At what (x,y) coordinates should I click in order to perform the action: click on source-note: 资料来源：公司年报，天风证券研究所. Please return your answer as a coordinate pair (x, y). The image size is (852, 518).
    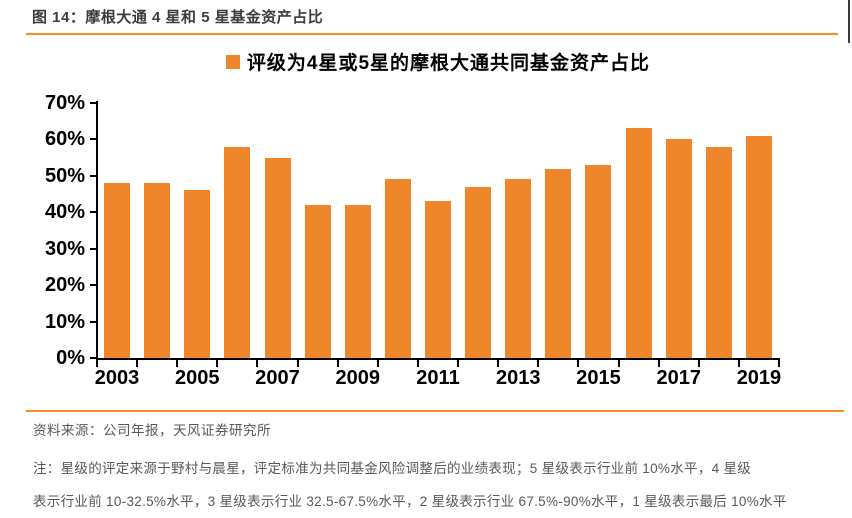
    Looking at the image, I should click on (152, 430).